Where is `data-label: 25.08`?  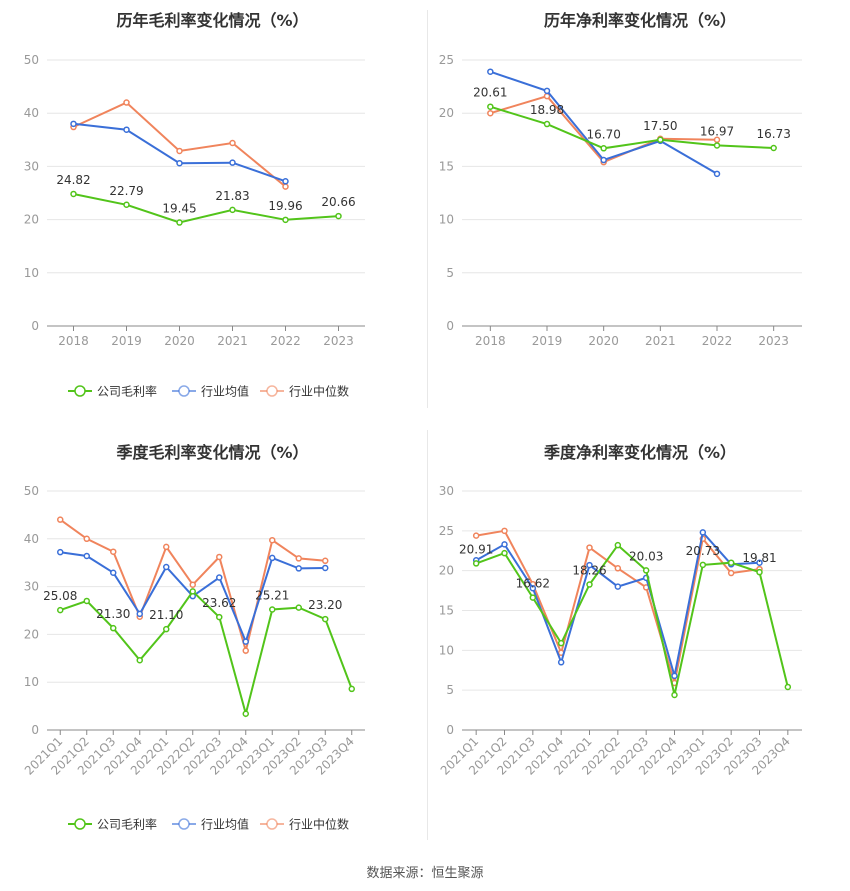 data-label: 25.08 is located at coordinates (60, 596).